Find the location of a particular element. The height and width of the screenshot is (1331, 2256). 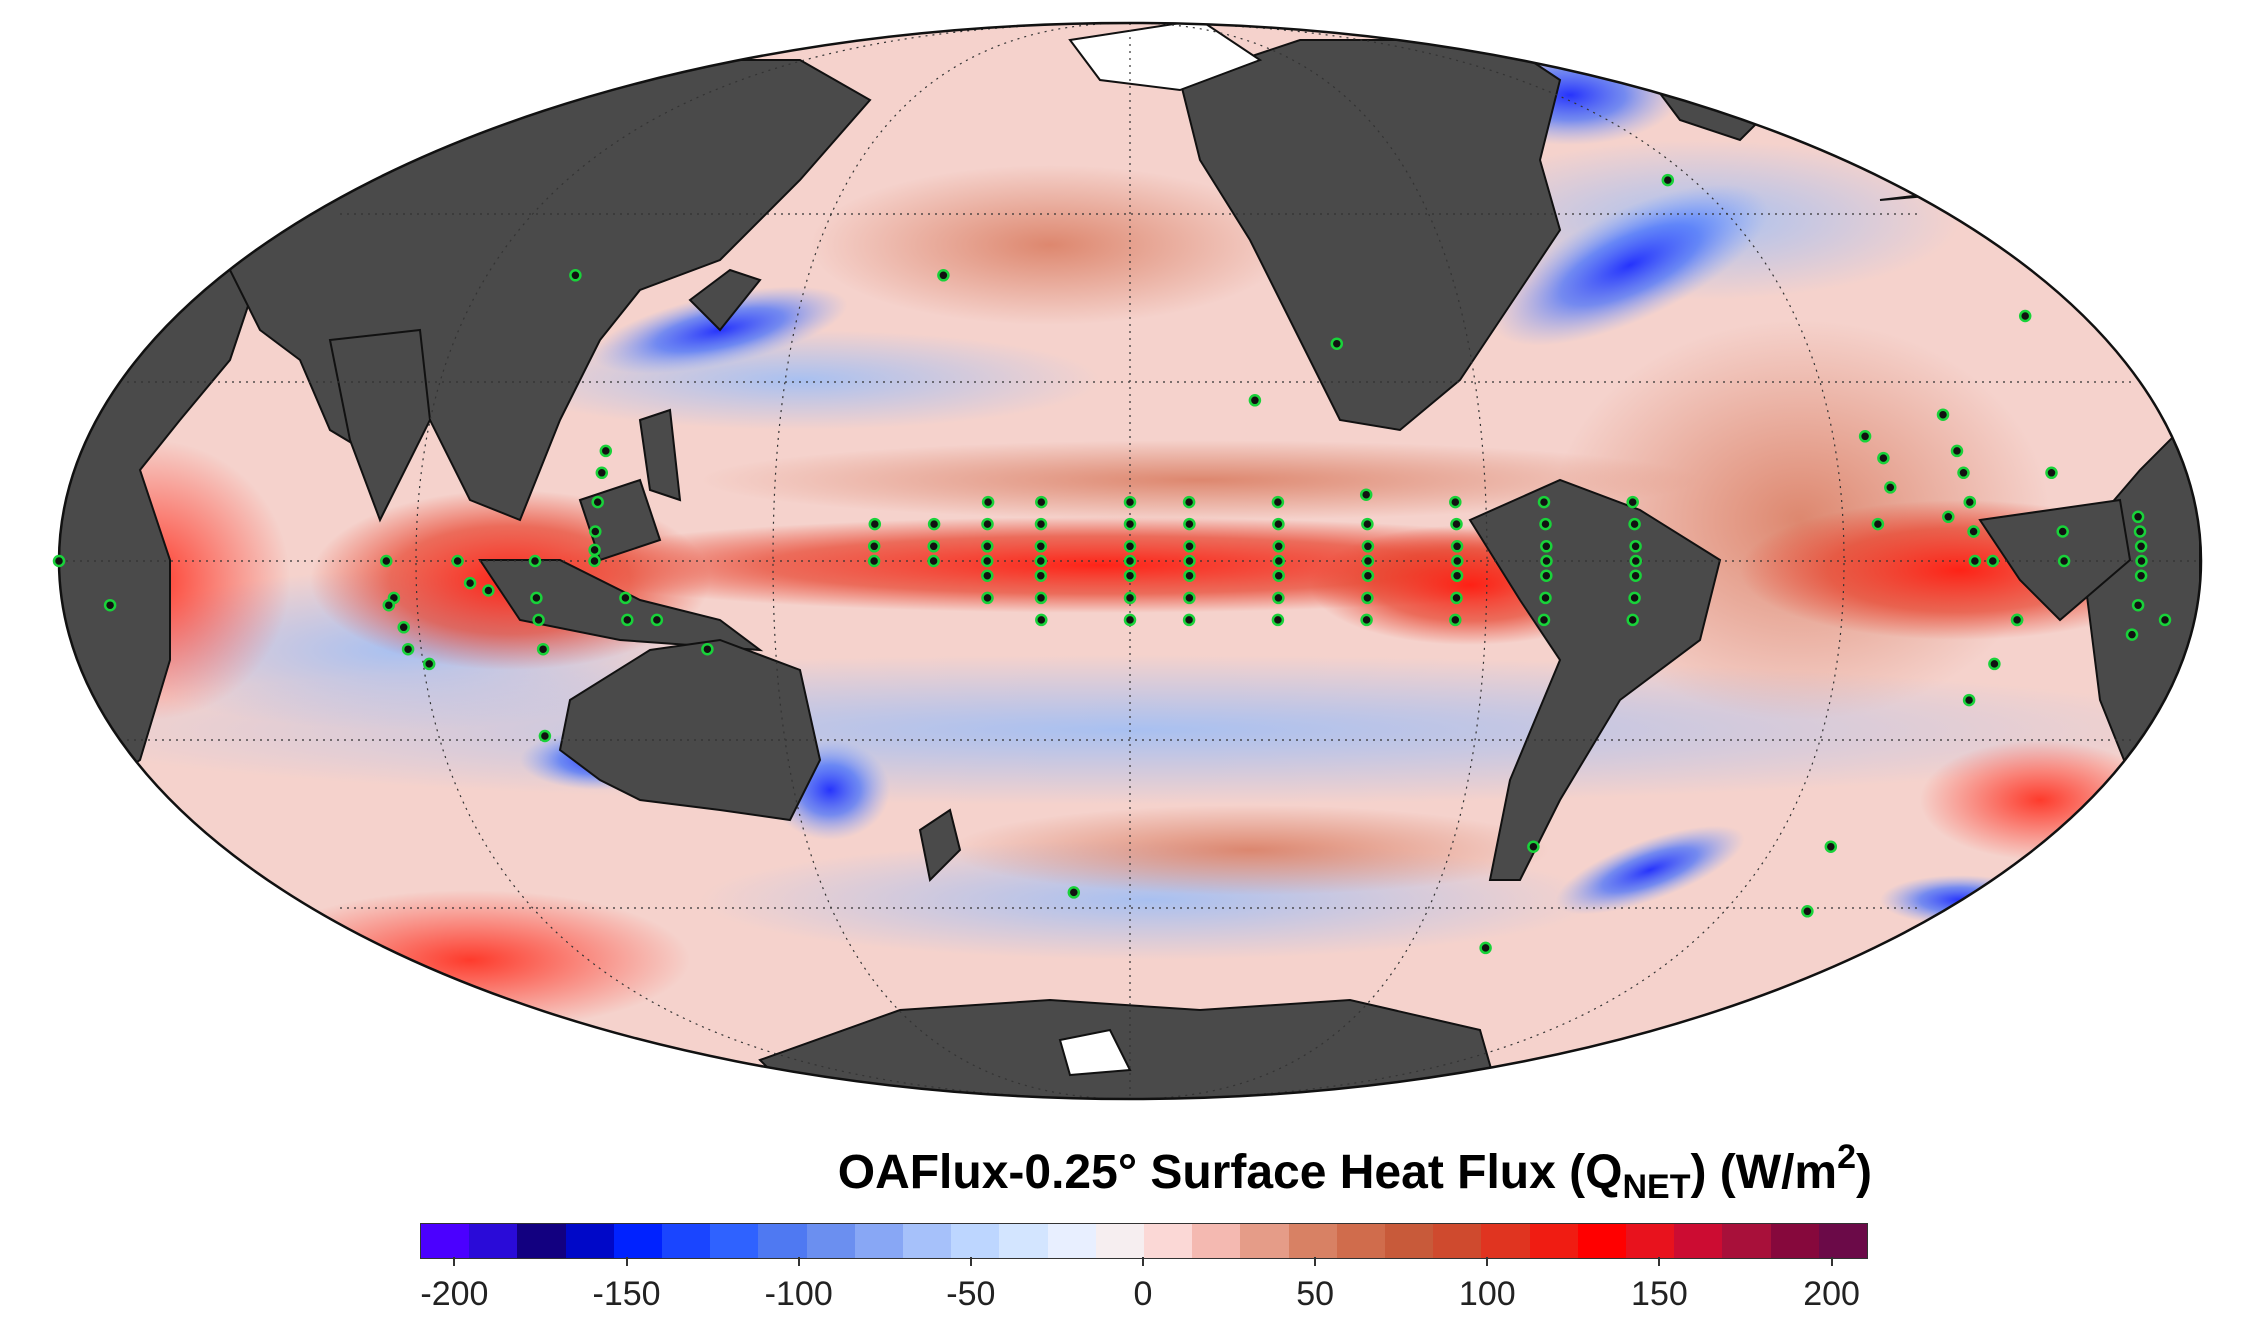

land-europe is located at coordinates (2000, 154).